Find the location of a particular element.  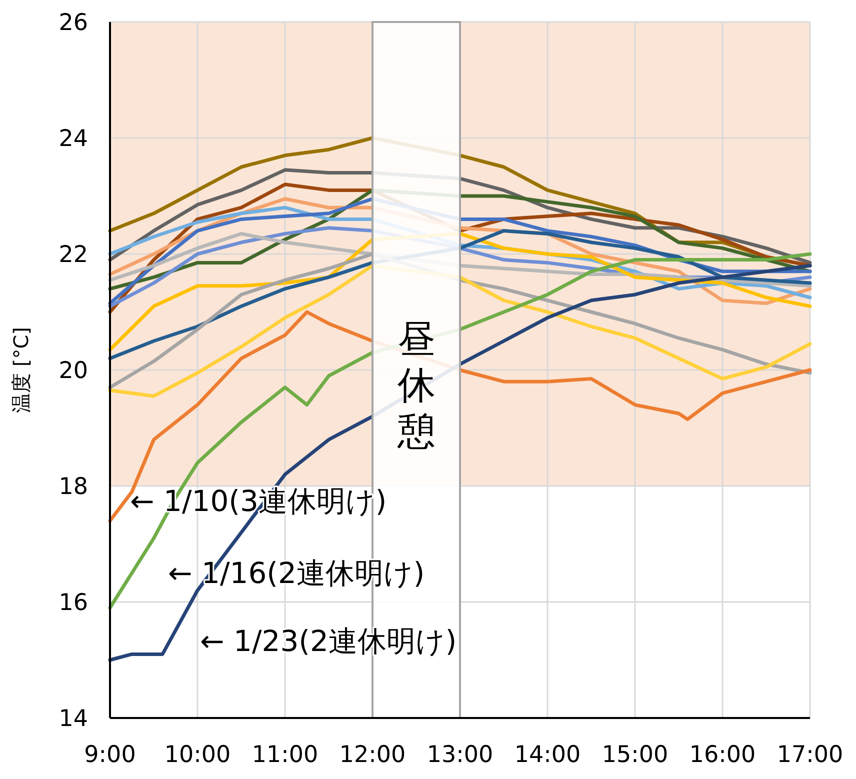

y-axis-title: 温度 [°C] is located at coordinates (21, 370).